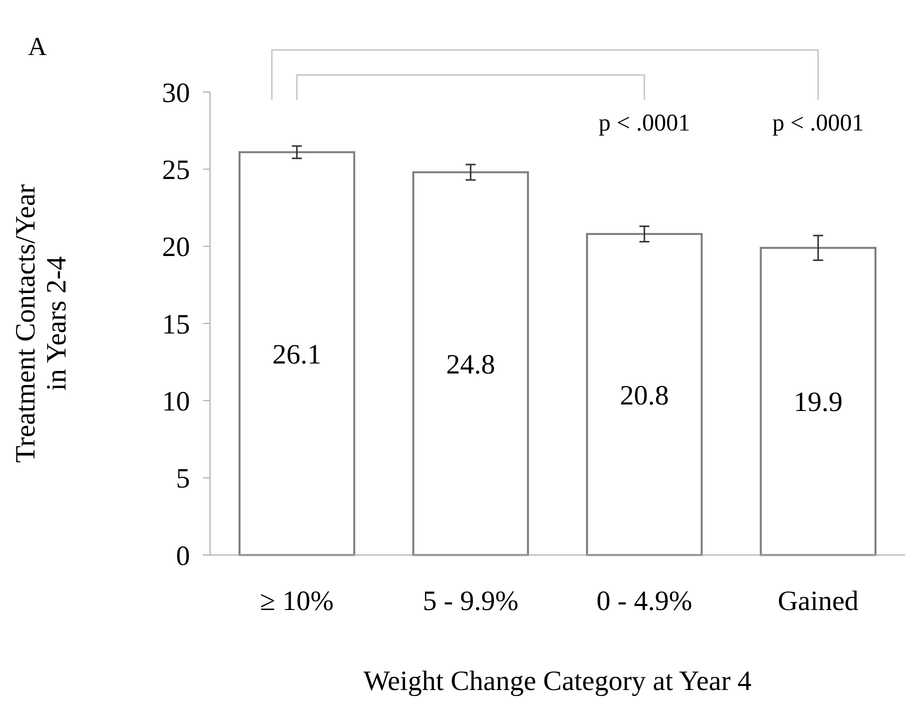 The height and width of the screenshot is (718, 918). Describe the element at coordinates (183, 556) in the screenshot. I see `y-tick-label: 0` at that location.